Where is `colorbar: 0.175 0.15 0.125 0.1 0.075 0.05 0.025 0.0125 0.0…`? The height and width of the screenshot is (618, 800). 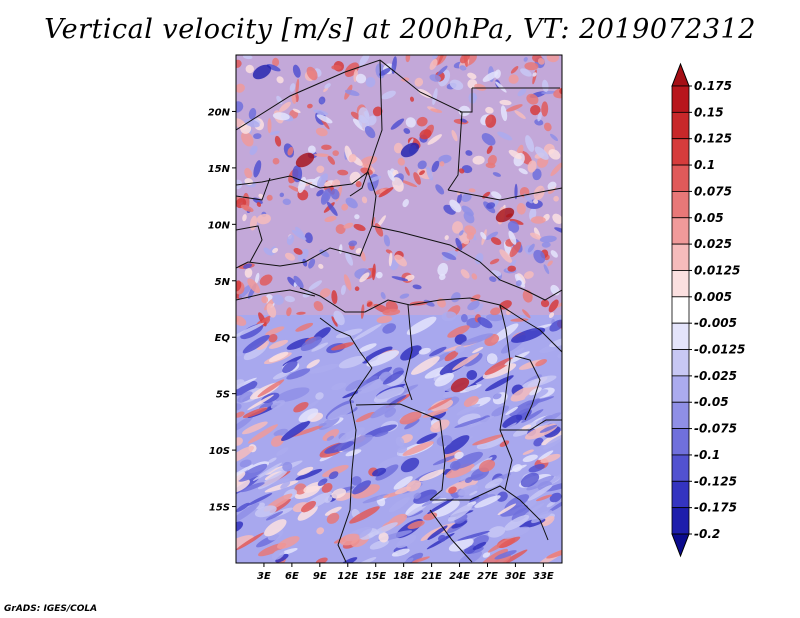 colorbar: 0.175 0.15 0.125 0.1 0.075 0.05 0.025 0.0125 0.0… is located at coordinates (708, 310).